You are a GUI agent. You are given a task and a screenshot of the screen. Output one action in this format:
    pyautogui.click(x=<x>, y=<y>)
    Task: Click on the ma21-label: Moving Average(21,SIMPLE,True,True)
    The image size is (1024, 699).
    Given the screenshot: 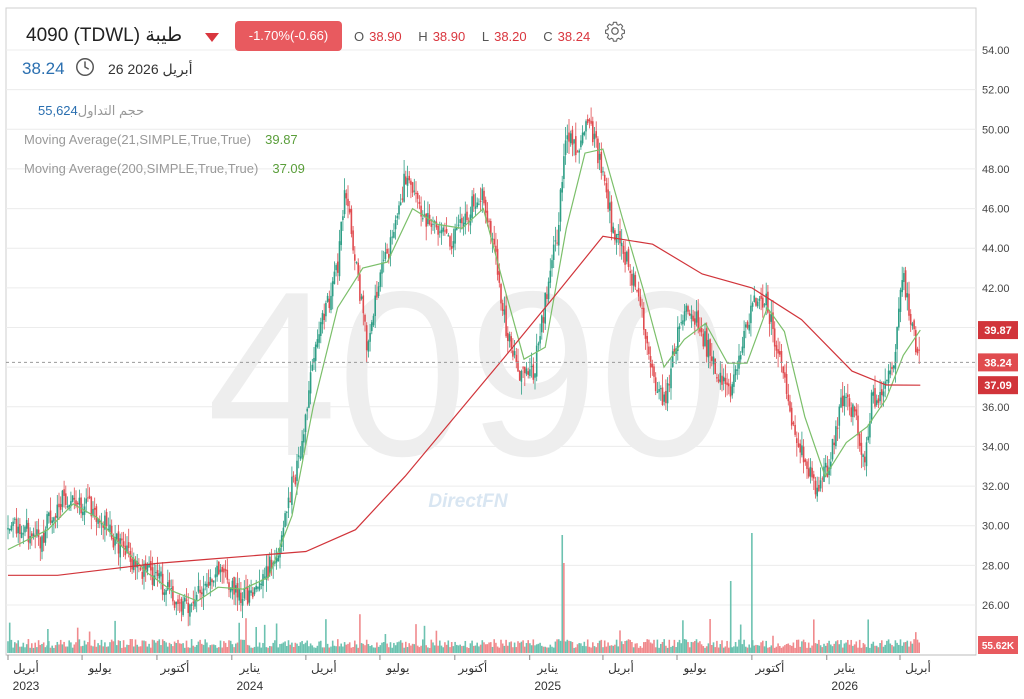 What is the action you would take?
    pyautogui.click(x=138, y=139)
    